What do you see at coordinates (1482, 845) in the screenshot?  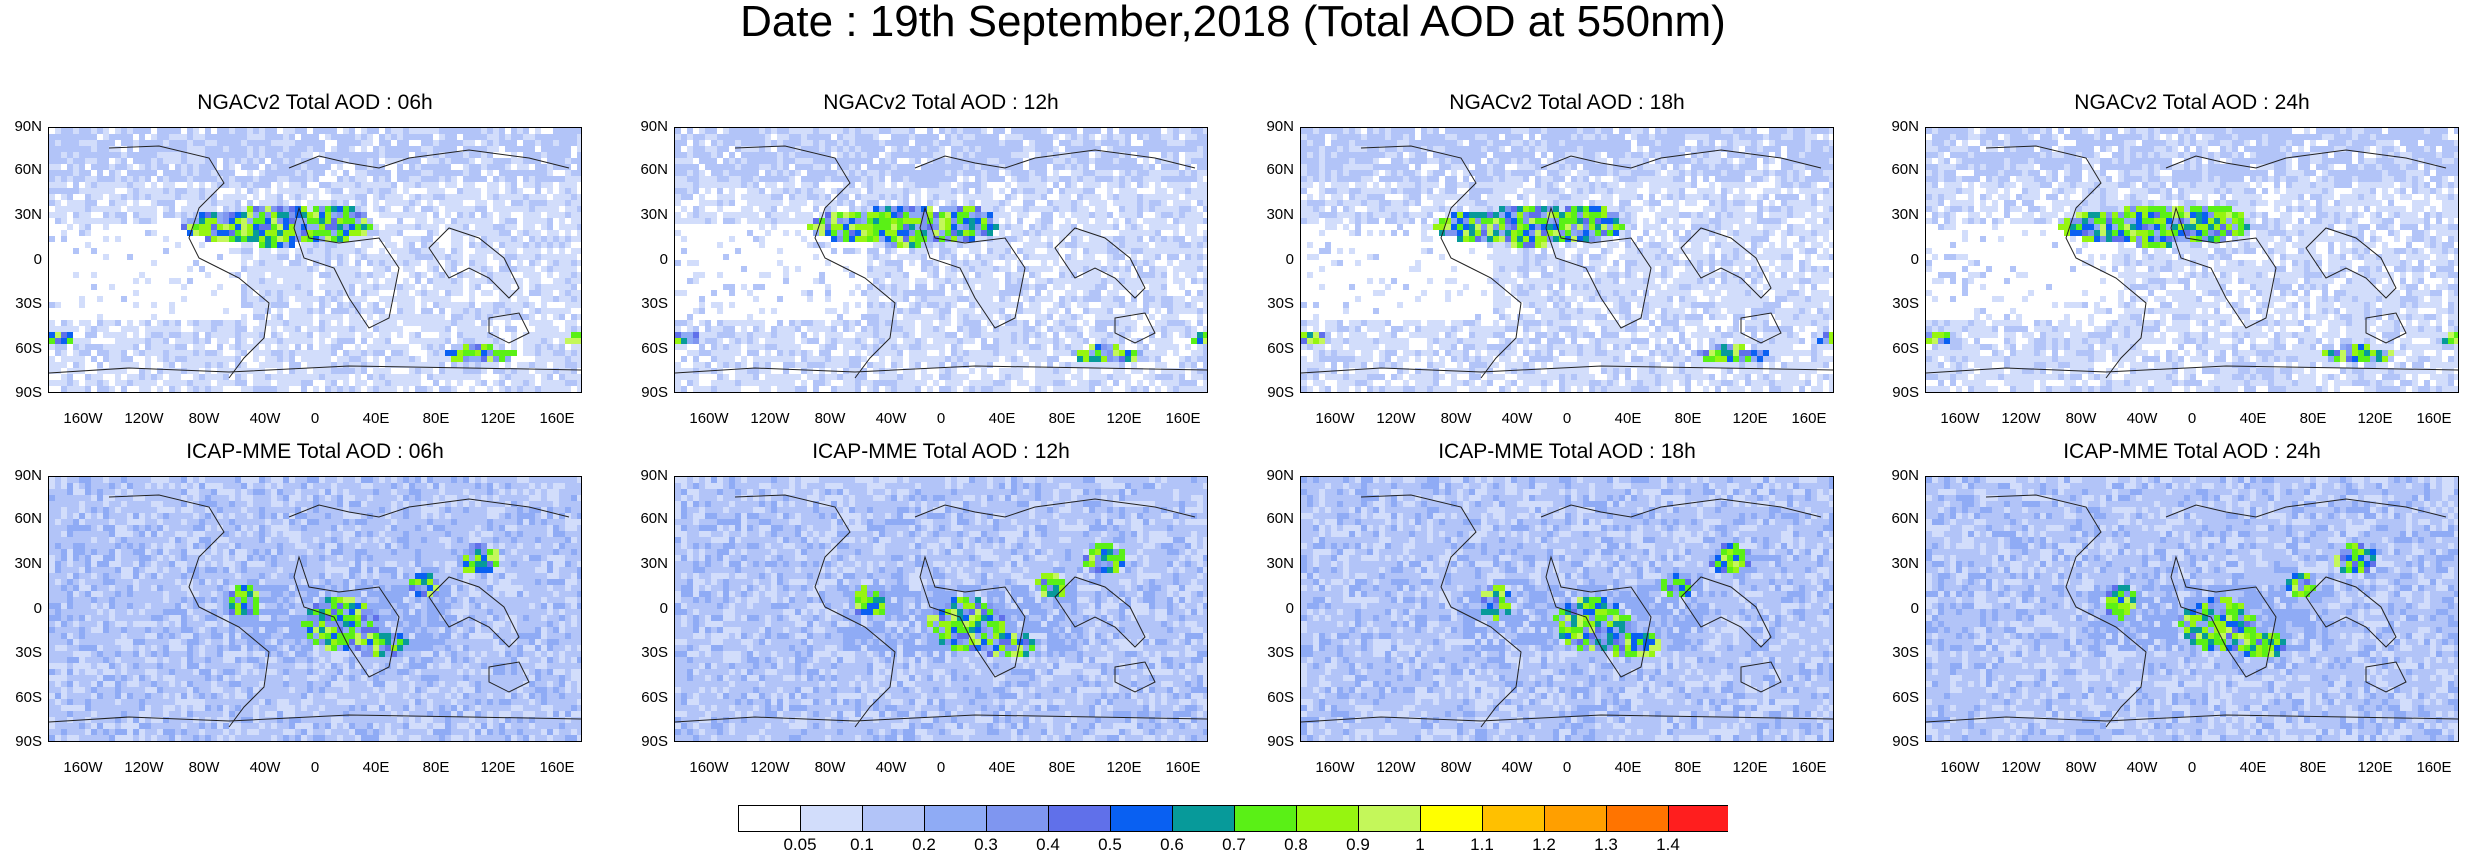 I see `colorbar-tick-label: 1.1` at bounding box center [1482, 845].